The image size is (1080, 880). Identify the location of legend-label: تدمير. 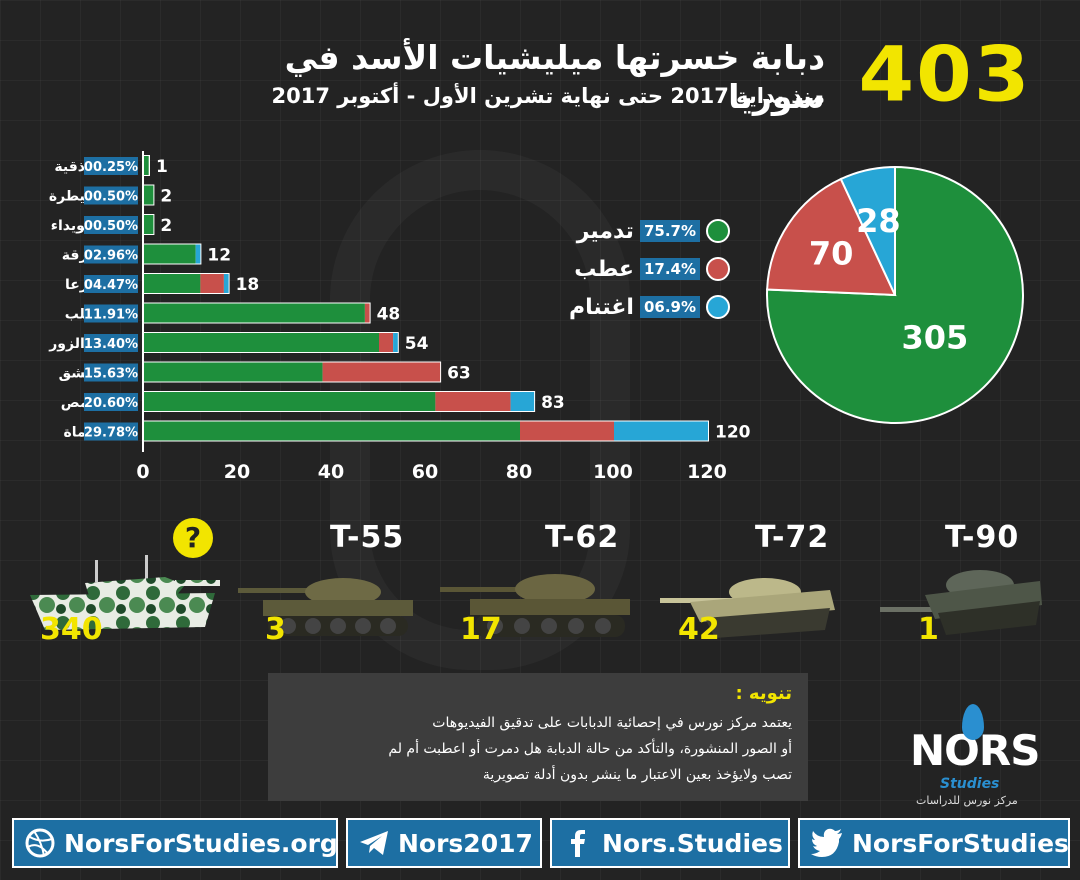
(605, 231).